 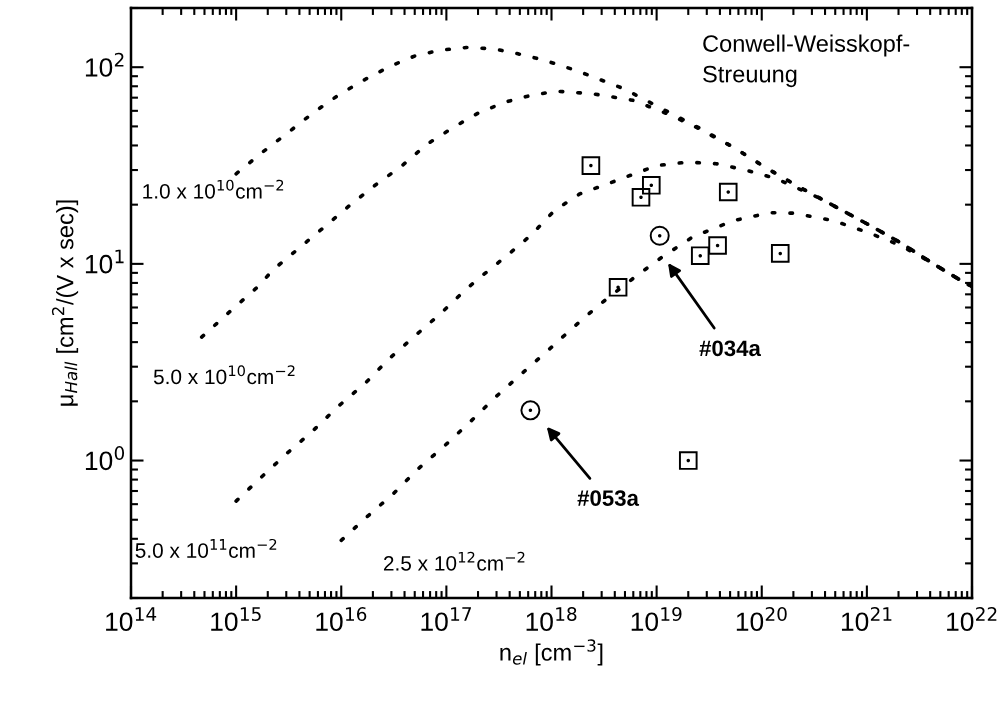 What do you see at coordinates (761, 619) in the screenshot?
I see `x-tick-label: 10$^{20}$` at bounding box center [761, 619].